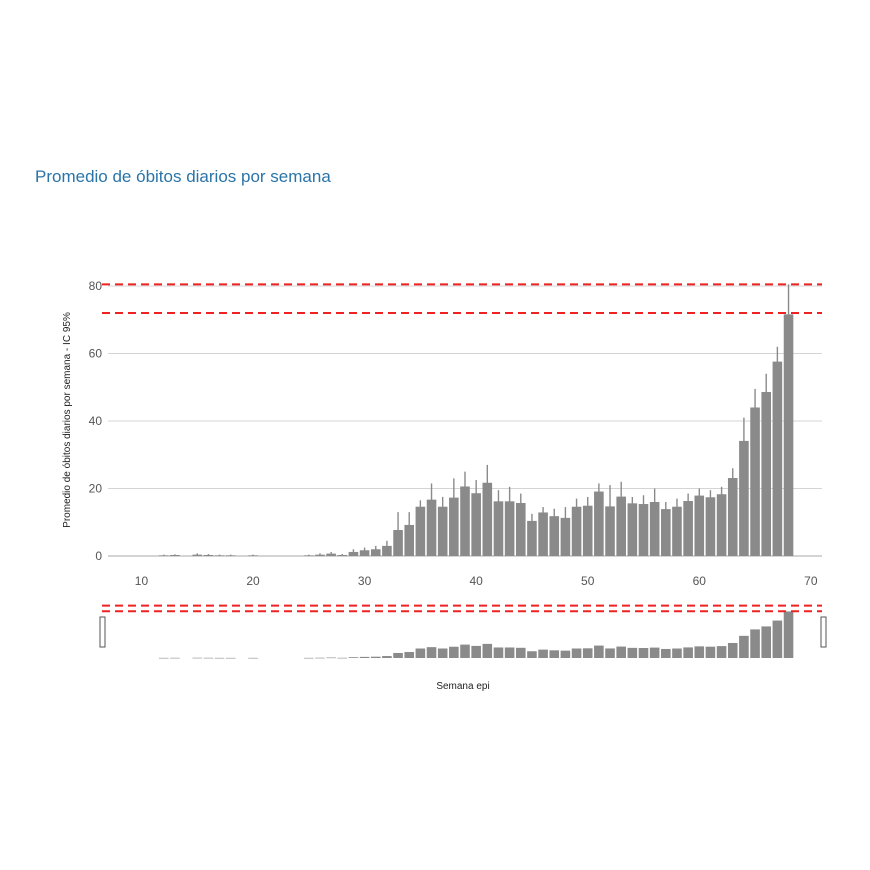  Describe the element at coordinates (823, 632) in the screenshot. I see `range-slider-right-handle` at that location.